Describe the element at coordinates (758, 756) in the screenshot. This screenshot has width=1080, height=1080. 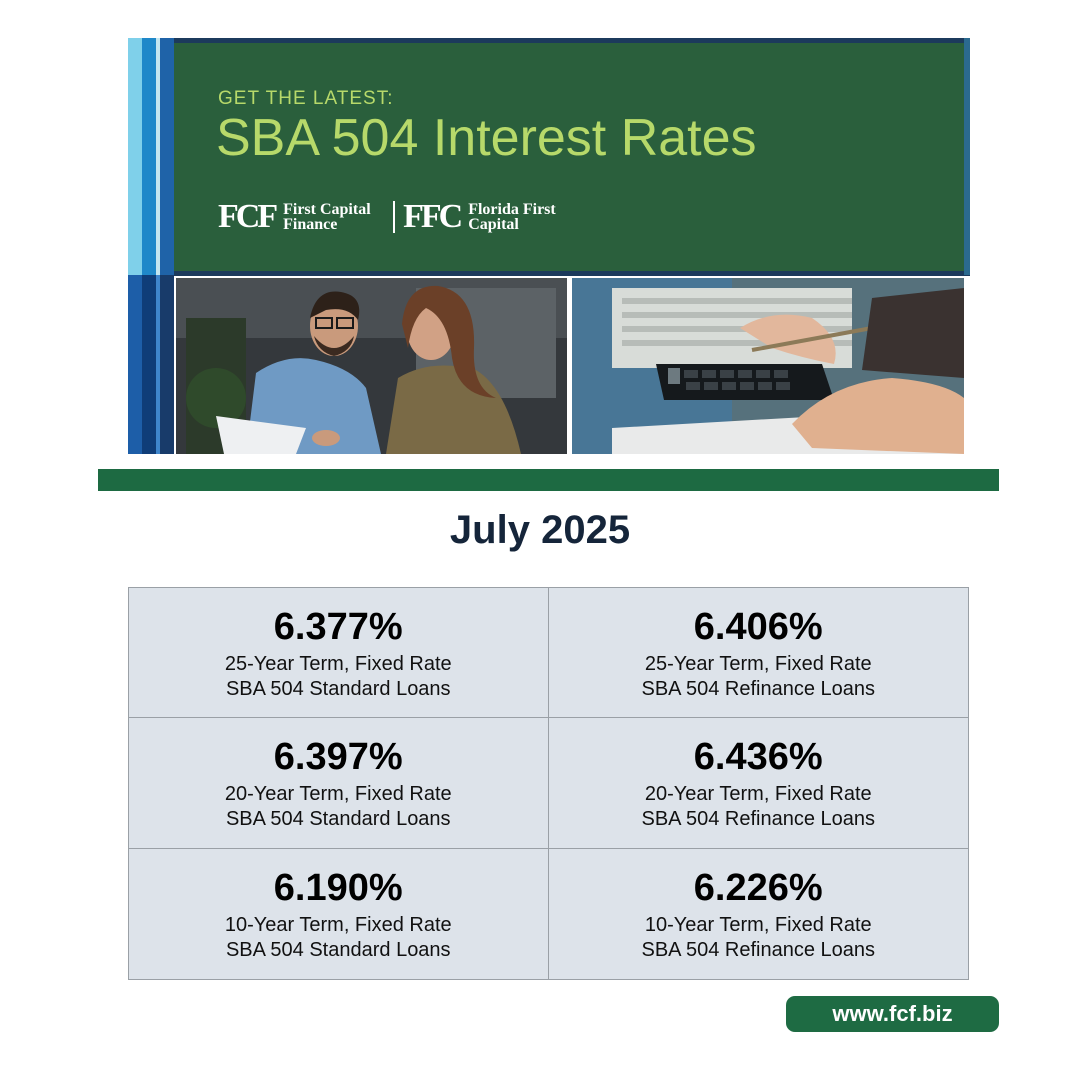
I see `rate-value: 6.436%` at that location.